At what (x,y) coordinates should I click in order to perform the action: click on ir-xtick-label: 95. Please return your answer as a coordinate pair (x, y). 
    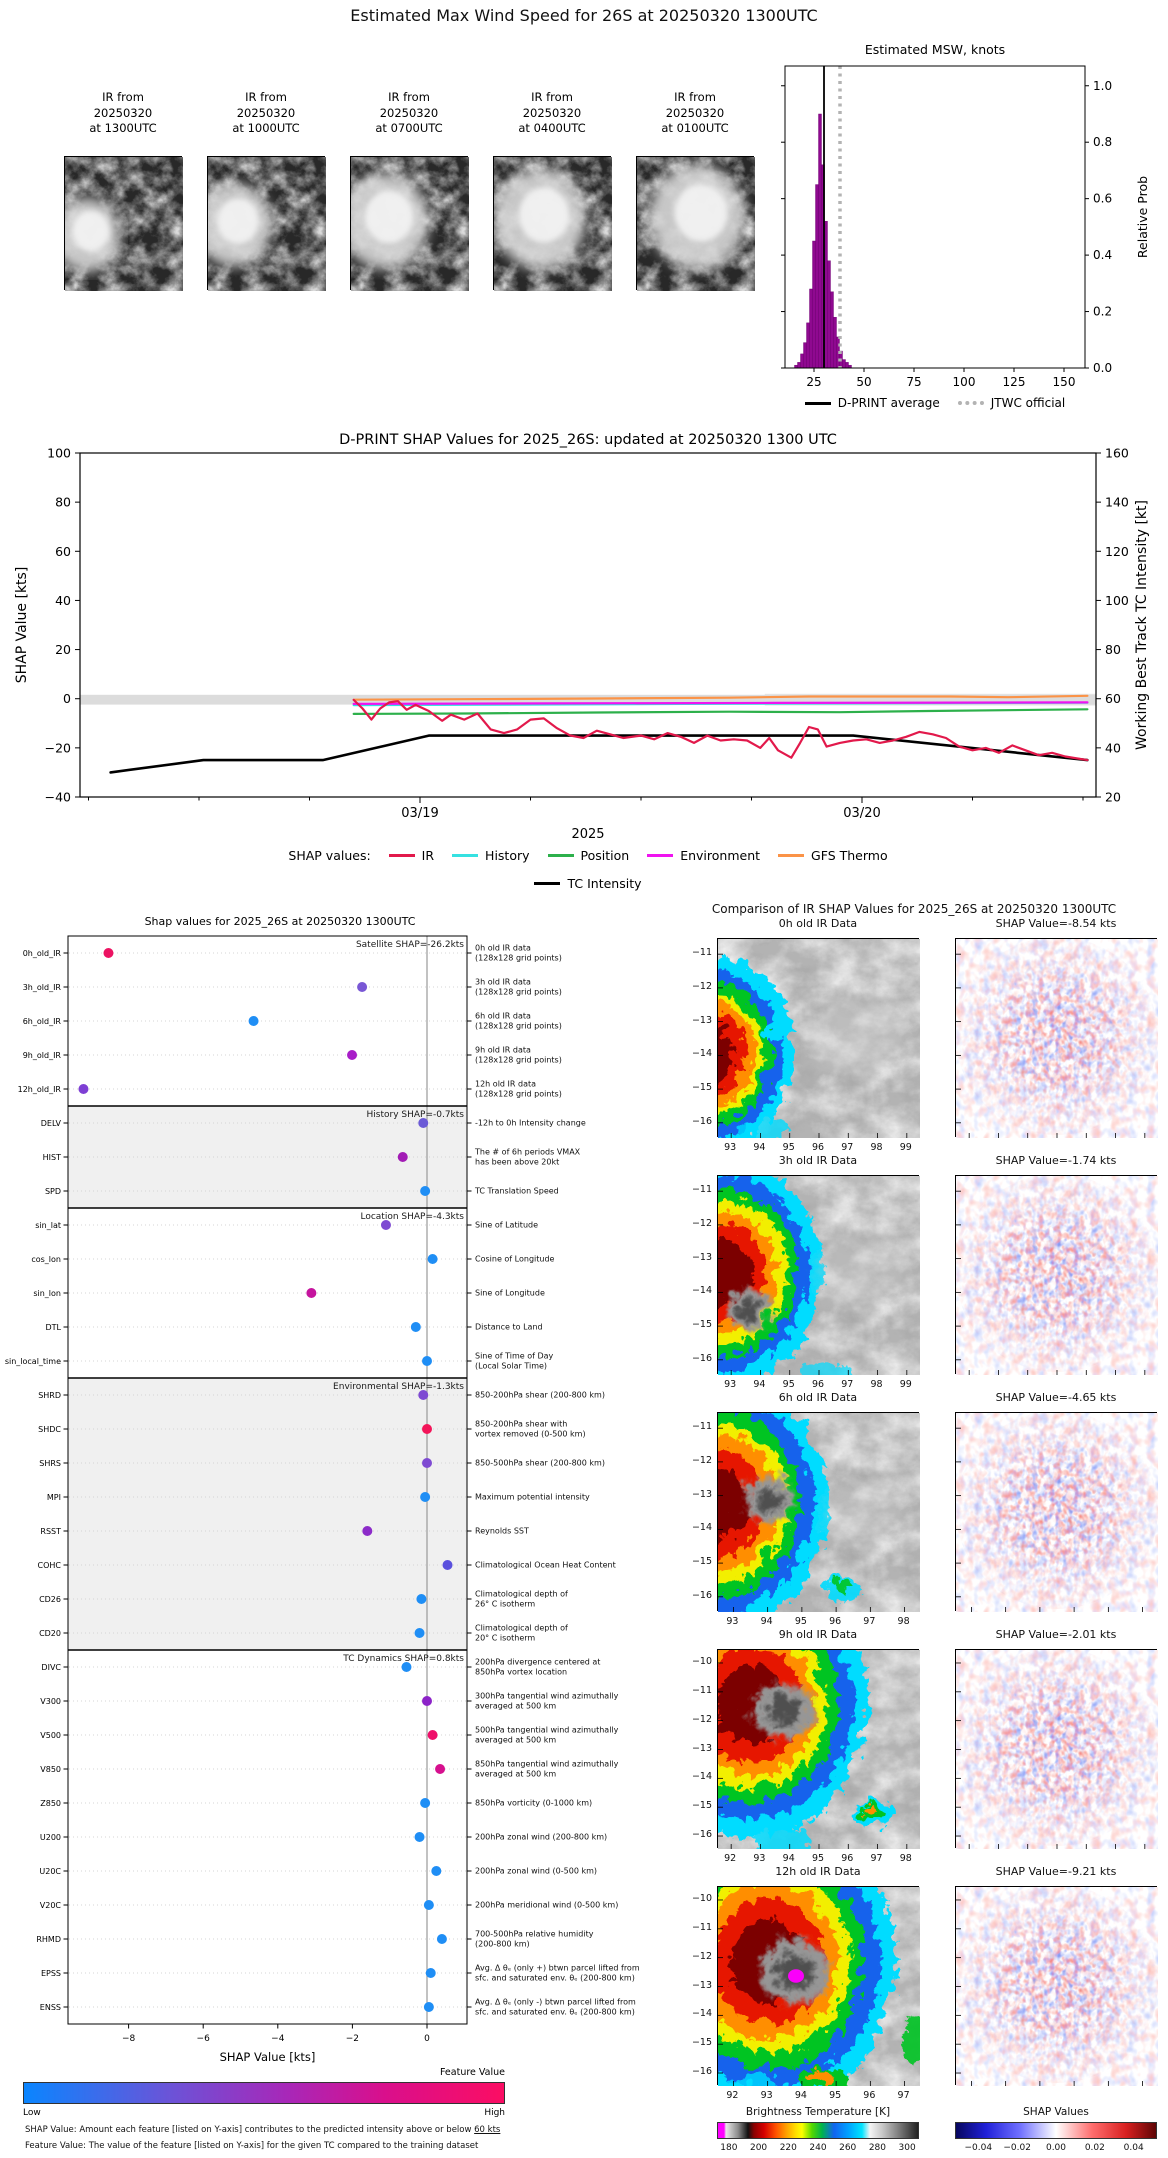
    Looking at the image, I should click on (788, 1147).